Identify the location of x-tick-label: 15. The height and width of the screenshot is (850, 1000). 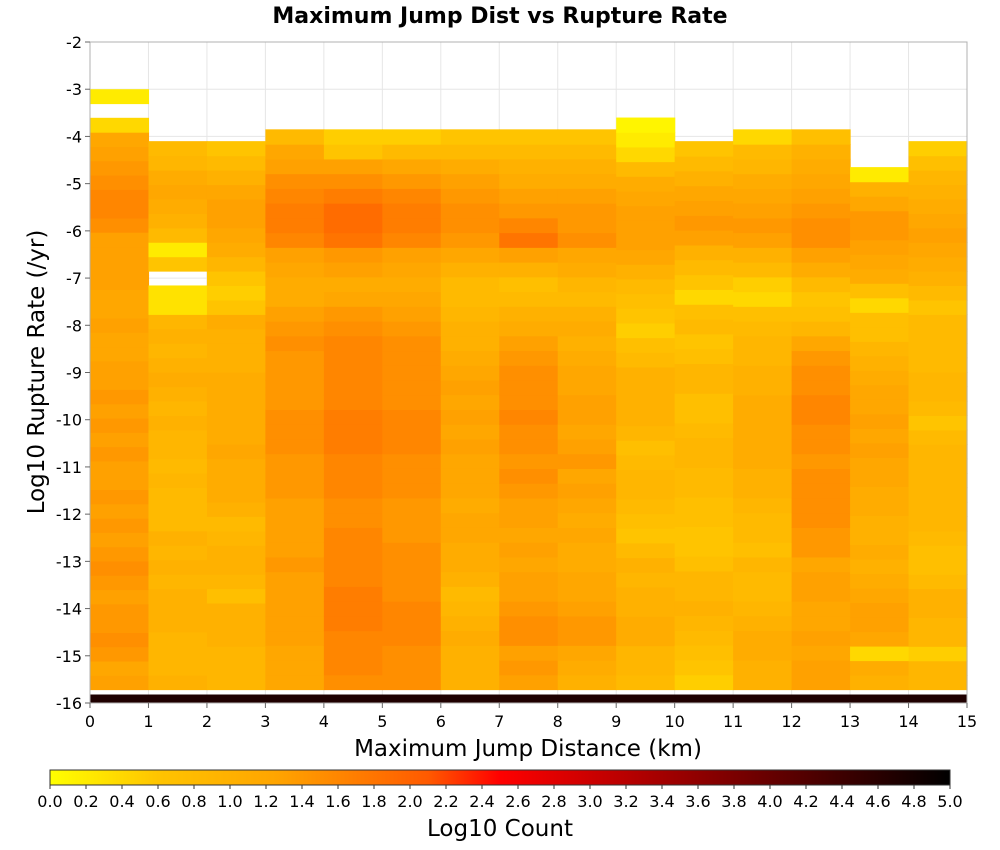
(967, 721).